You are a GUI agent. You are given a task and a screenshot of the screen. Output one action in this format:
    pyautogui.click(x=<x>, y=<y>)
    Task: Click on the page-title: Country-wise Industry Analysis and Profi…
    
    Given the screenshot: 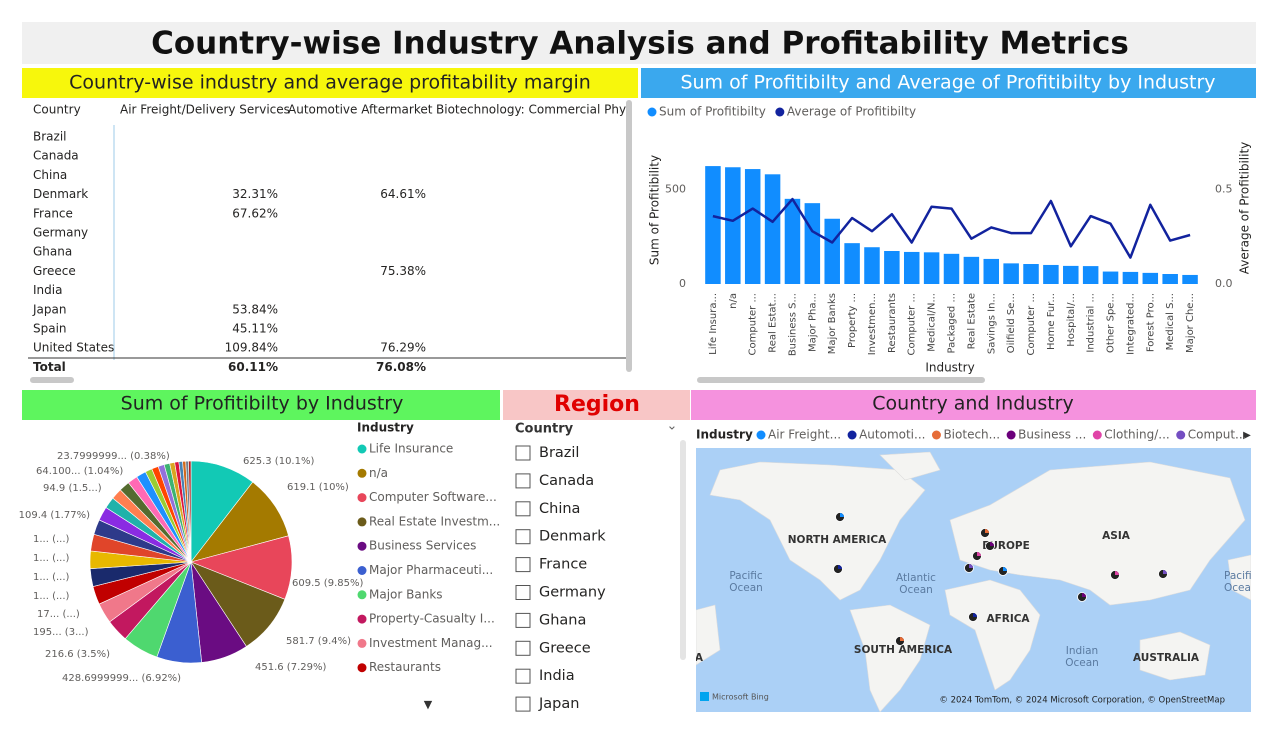 What is the action you would take?
    pyautogui.click(x=640, y=44)
    